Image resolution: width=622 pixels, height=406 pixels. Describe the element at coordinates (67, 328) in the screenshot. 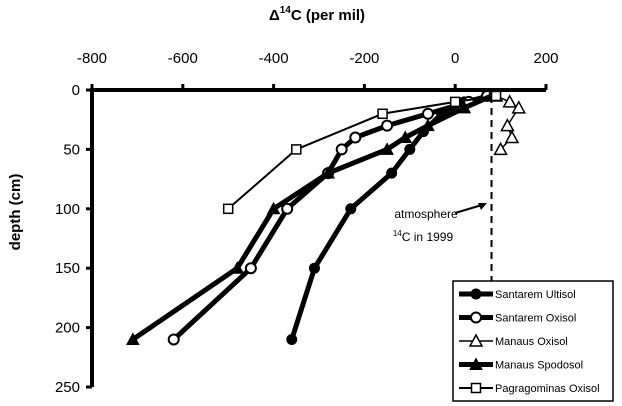

I see `y-tick-label: 200` at that location.